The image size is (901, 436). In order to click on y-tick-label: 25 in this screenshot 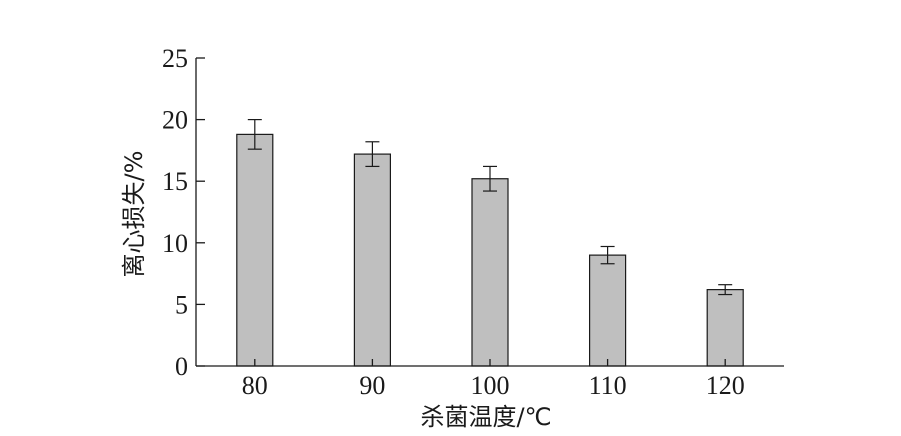, I will do `click(175, 58)`.